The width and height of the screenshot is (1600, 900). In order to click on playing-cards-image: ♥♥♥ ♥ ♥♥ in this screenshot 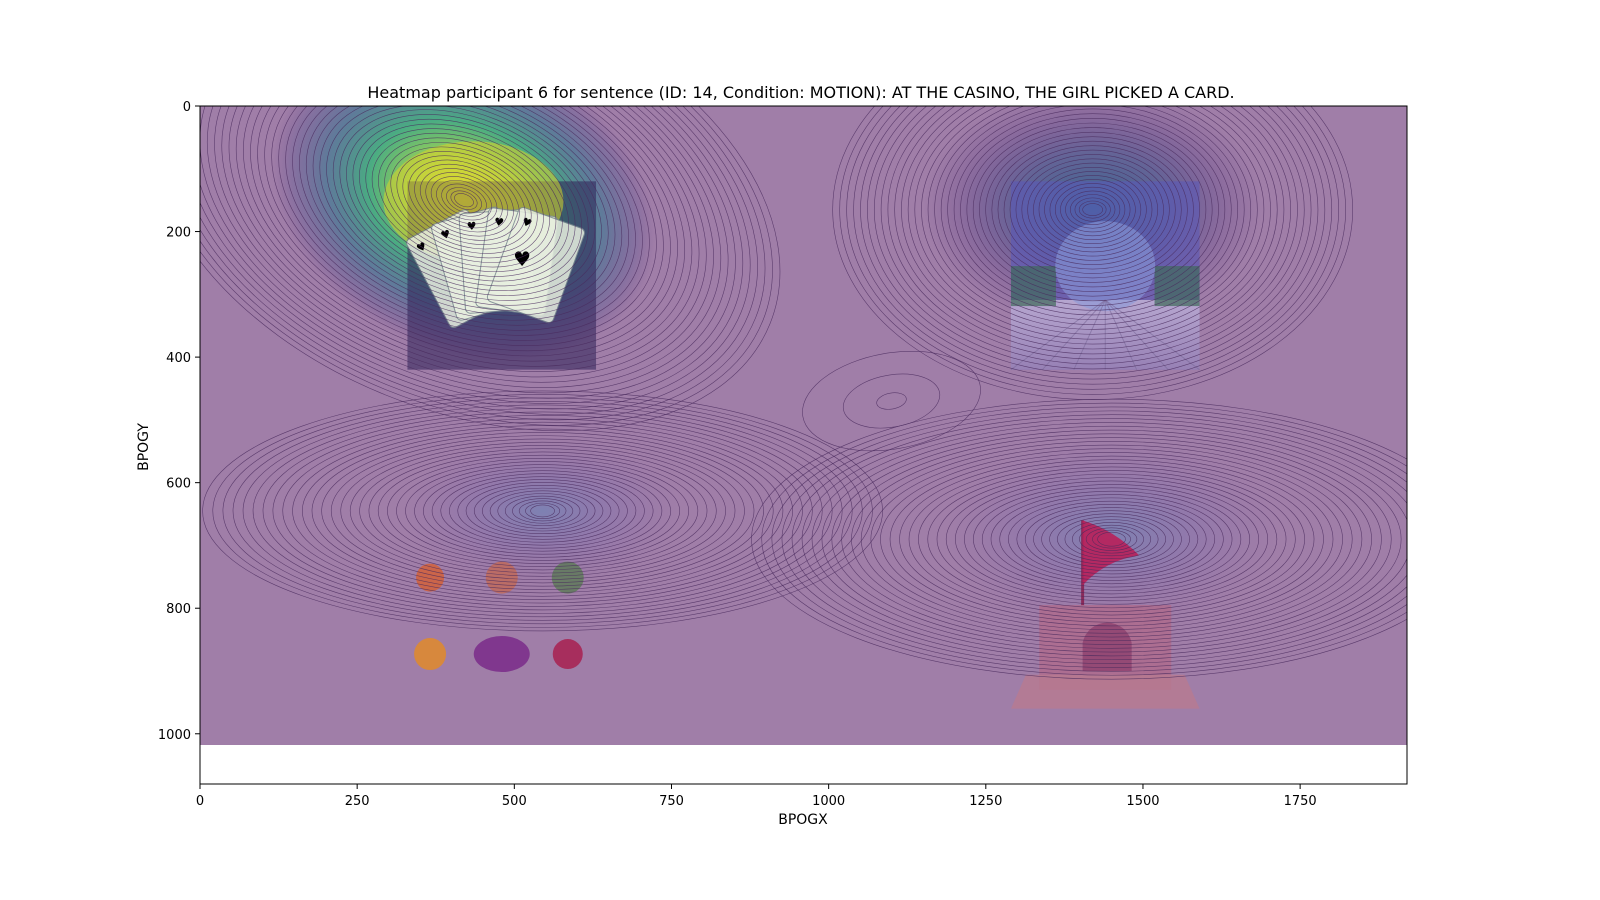, I will do `click(490, 255)`.